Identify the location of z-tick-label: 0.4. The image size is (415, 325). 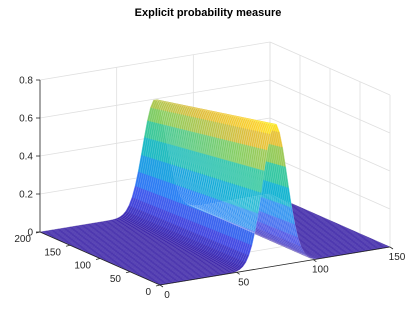
(26, 157).